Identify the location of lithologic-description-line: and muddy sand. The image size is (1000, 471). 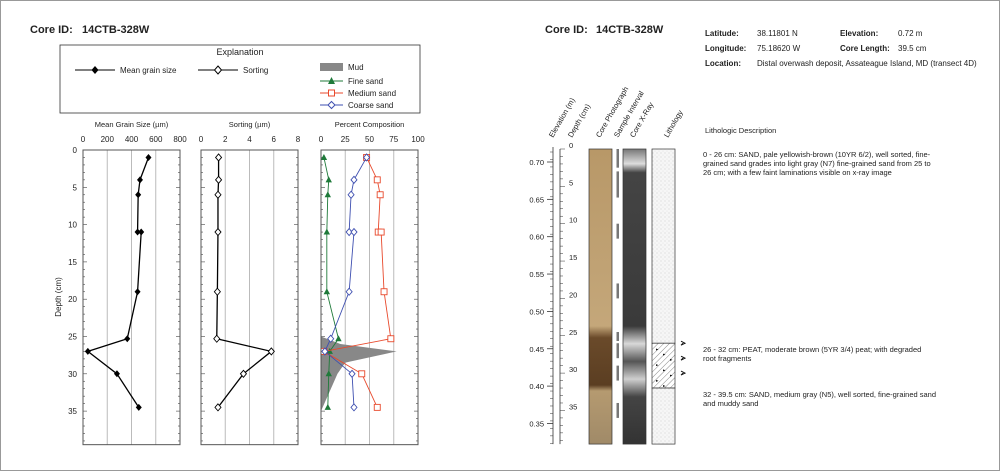
(730, 403).